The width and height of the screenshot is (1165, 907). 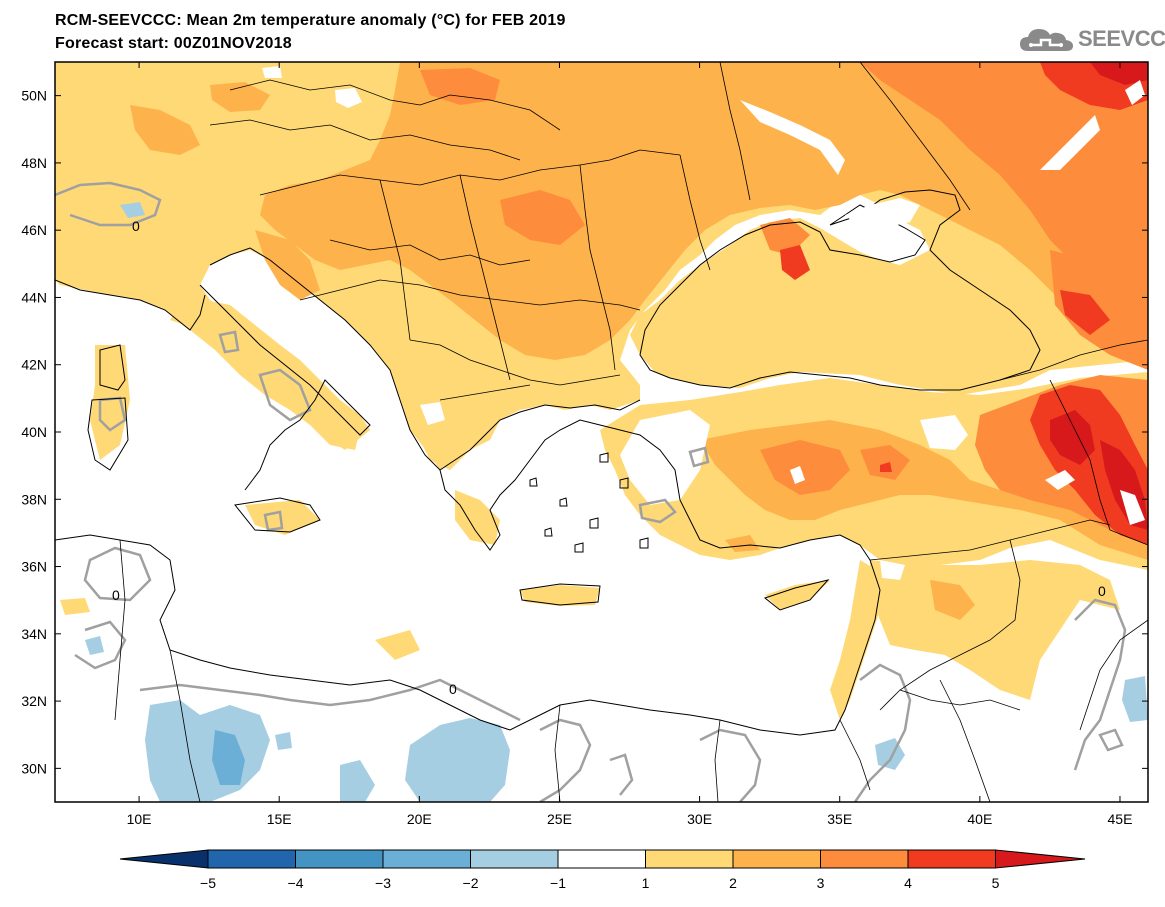 What do you see at coordinates (34, 230) in the screenshot?
I see `lat-tick-label: 46N` at bounding box center [34, 230].